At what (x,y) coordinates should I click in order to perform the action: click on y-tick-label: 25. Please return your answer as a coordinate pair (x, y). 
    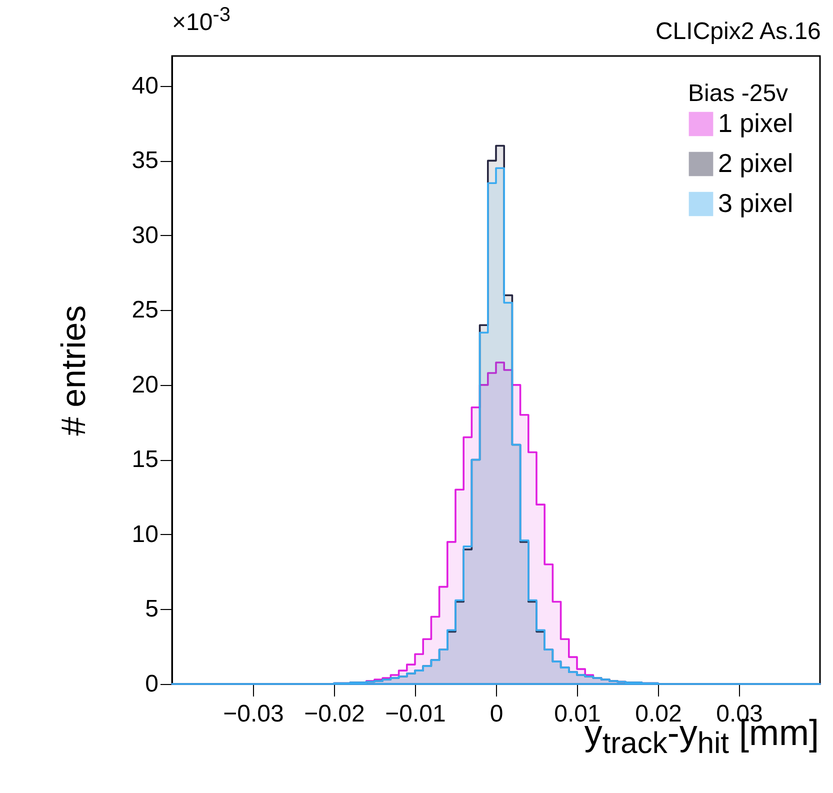
    Looking at the image, I should click on (145, 310).